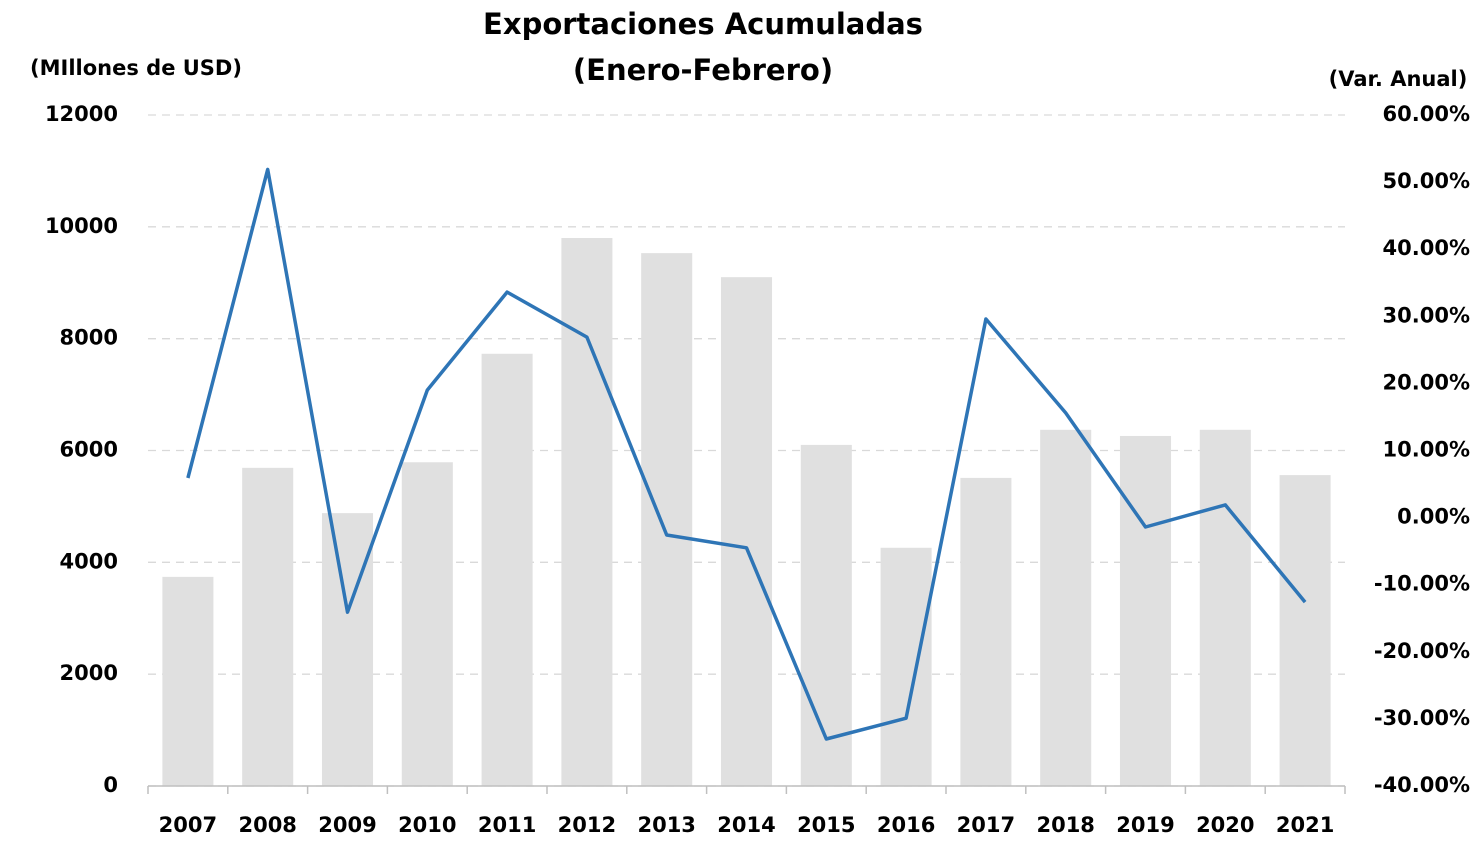 This screenshot has width=1483, height=842. I want to click on x-tick-label: 2011, so click(507, 825).